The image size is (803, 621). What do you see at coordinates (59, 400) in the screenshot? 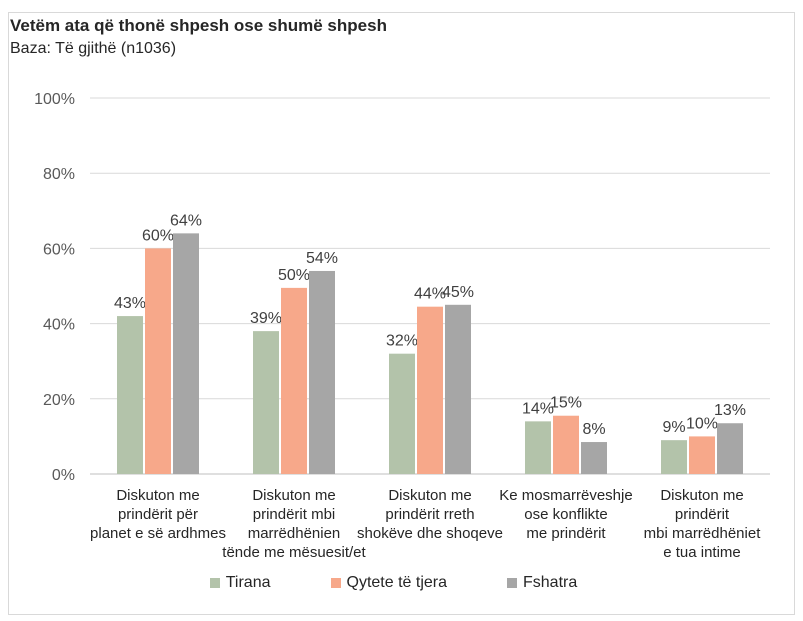
I see `y-tick-label: 20%` at bounding box center [59, 400].